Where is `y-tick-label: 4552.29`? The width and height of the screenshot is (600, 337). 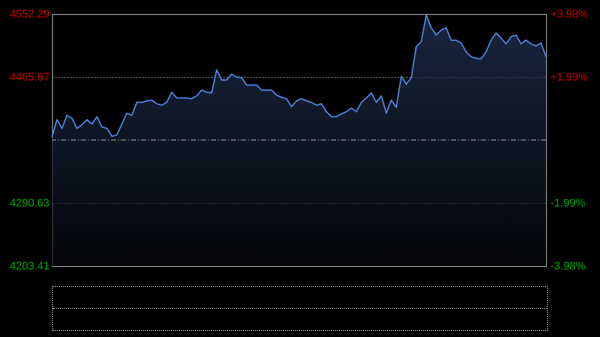 y-tick-label: 4552.29 is located at coordinates (30, 14).